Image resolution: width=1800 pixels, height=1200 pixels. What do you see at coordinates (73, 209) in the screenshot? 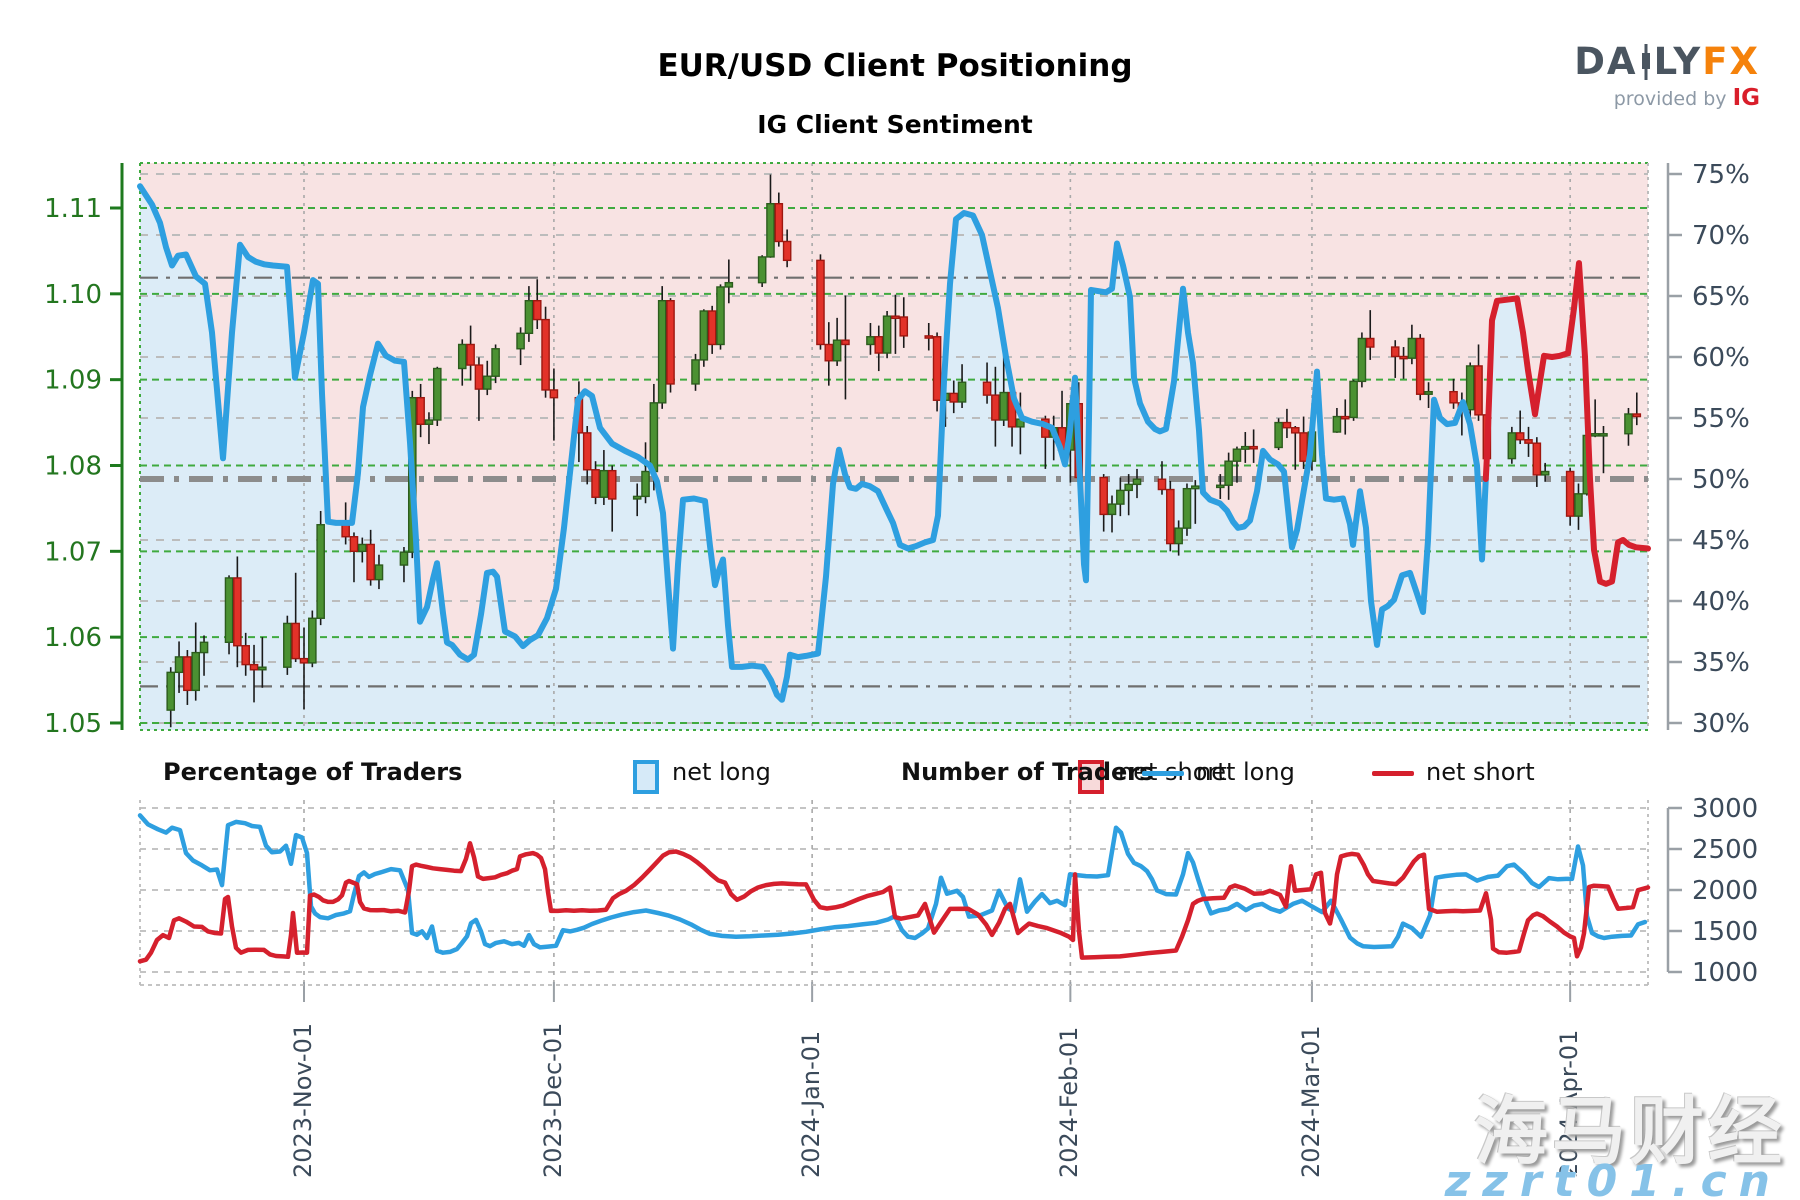
I see `left-axis-tick-label: 1.11` at bounding box center [73, 209].